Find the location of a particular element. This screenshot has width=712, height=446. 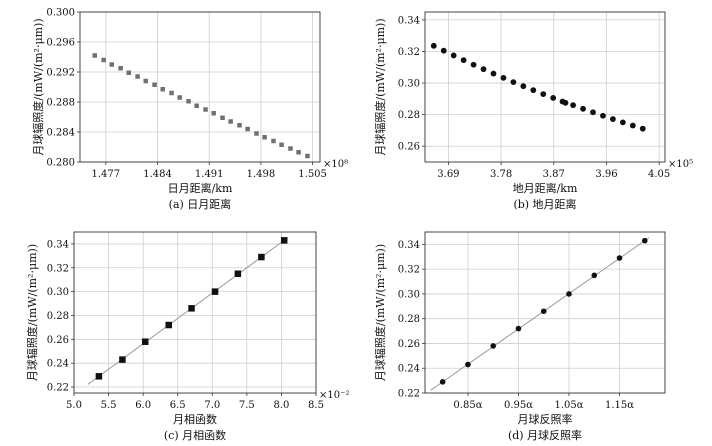

x-tick-label: 6.0 is located at coordinates (143, 405).